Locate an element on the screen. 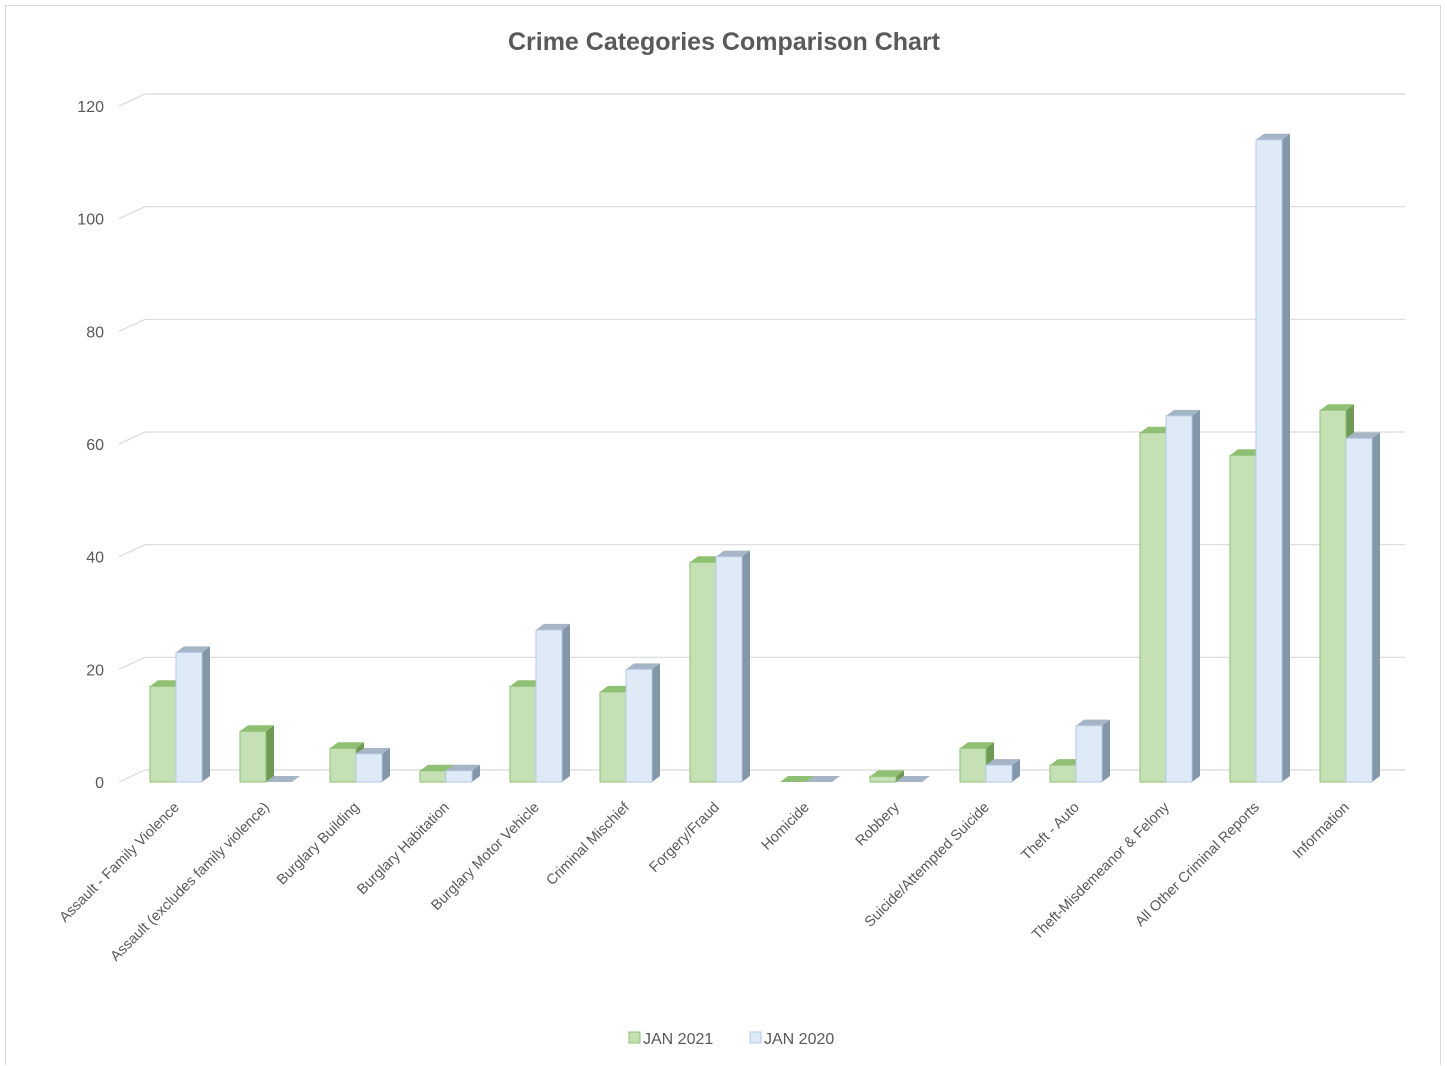  x-tick-label: Theft - Auto is located at coordinates (1051, 832).